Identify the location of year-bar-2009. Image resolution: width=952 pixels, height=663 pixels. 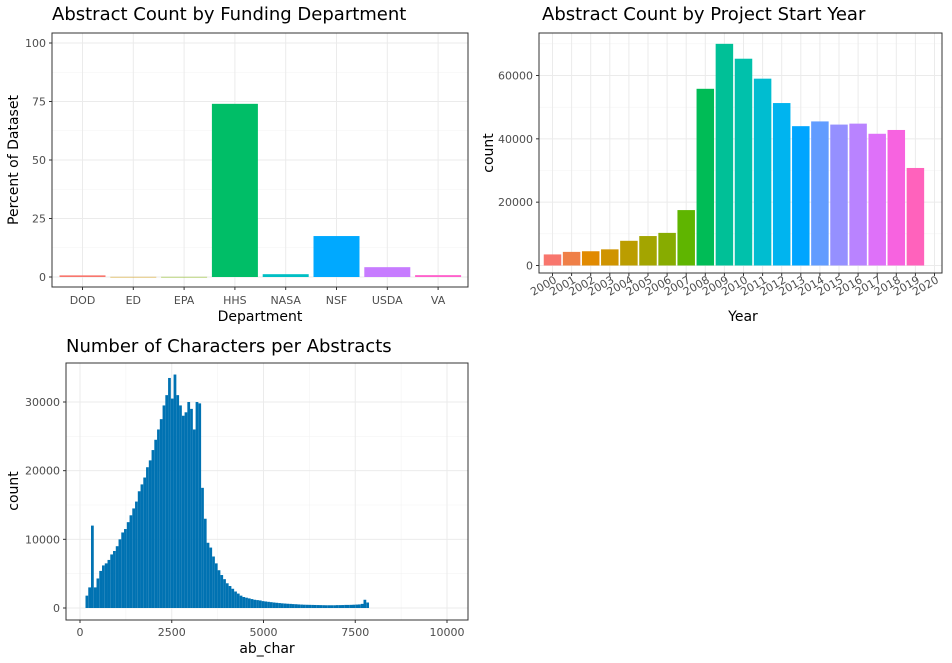
(724, 154).